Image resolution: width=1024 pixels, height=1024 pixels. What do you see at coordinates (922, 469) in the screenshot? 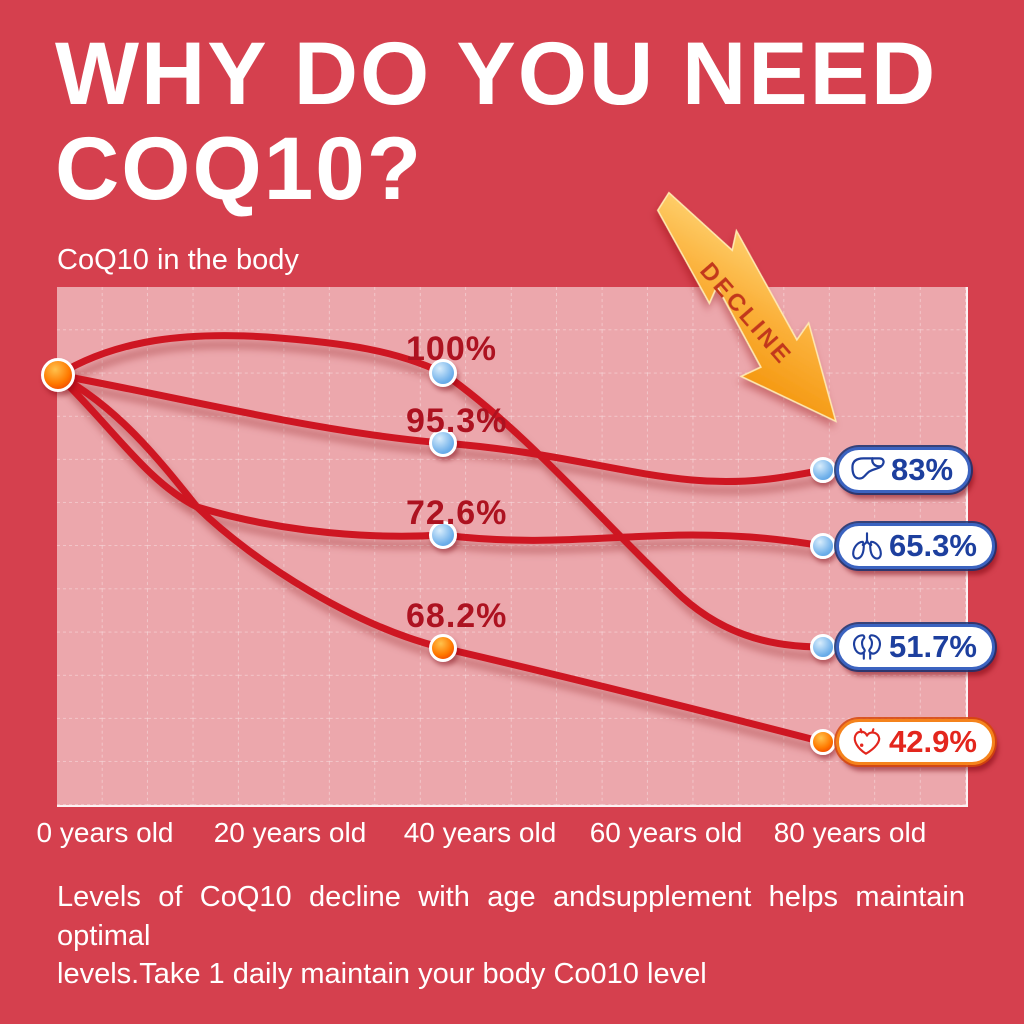
I see `endpoint-value-liver: 83%` at bounding box center [922, 469].